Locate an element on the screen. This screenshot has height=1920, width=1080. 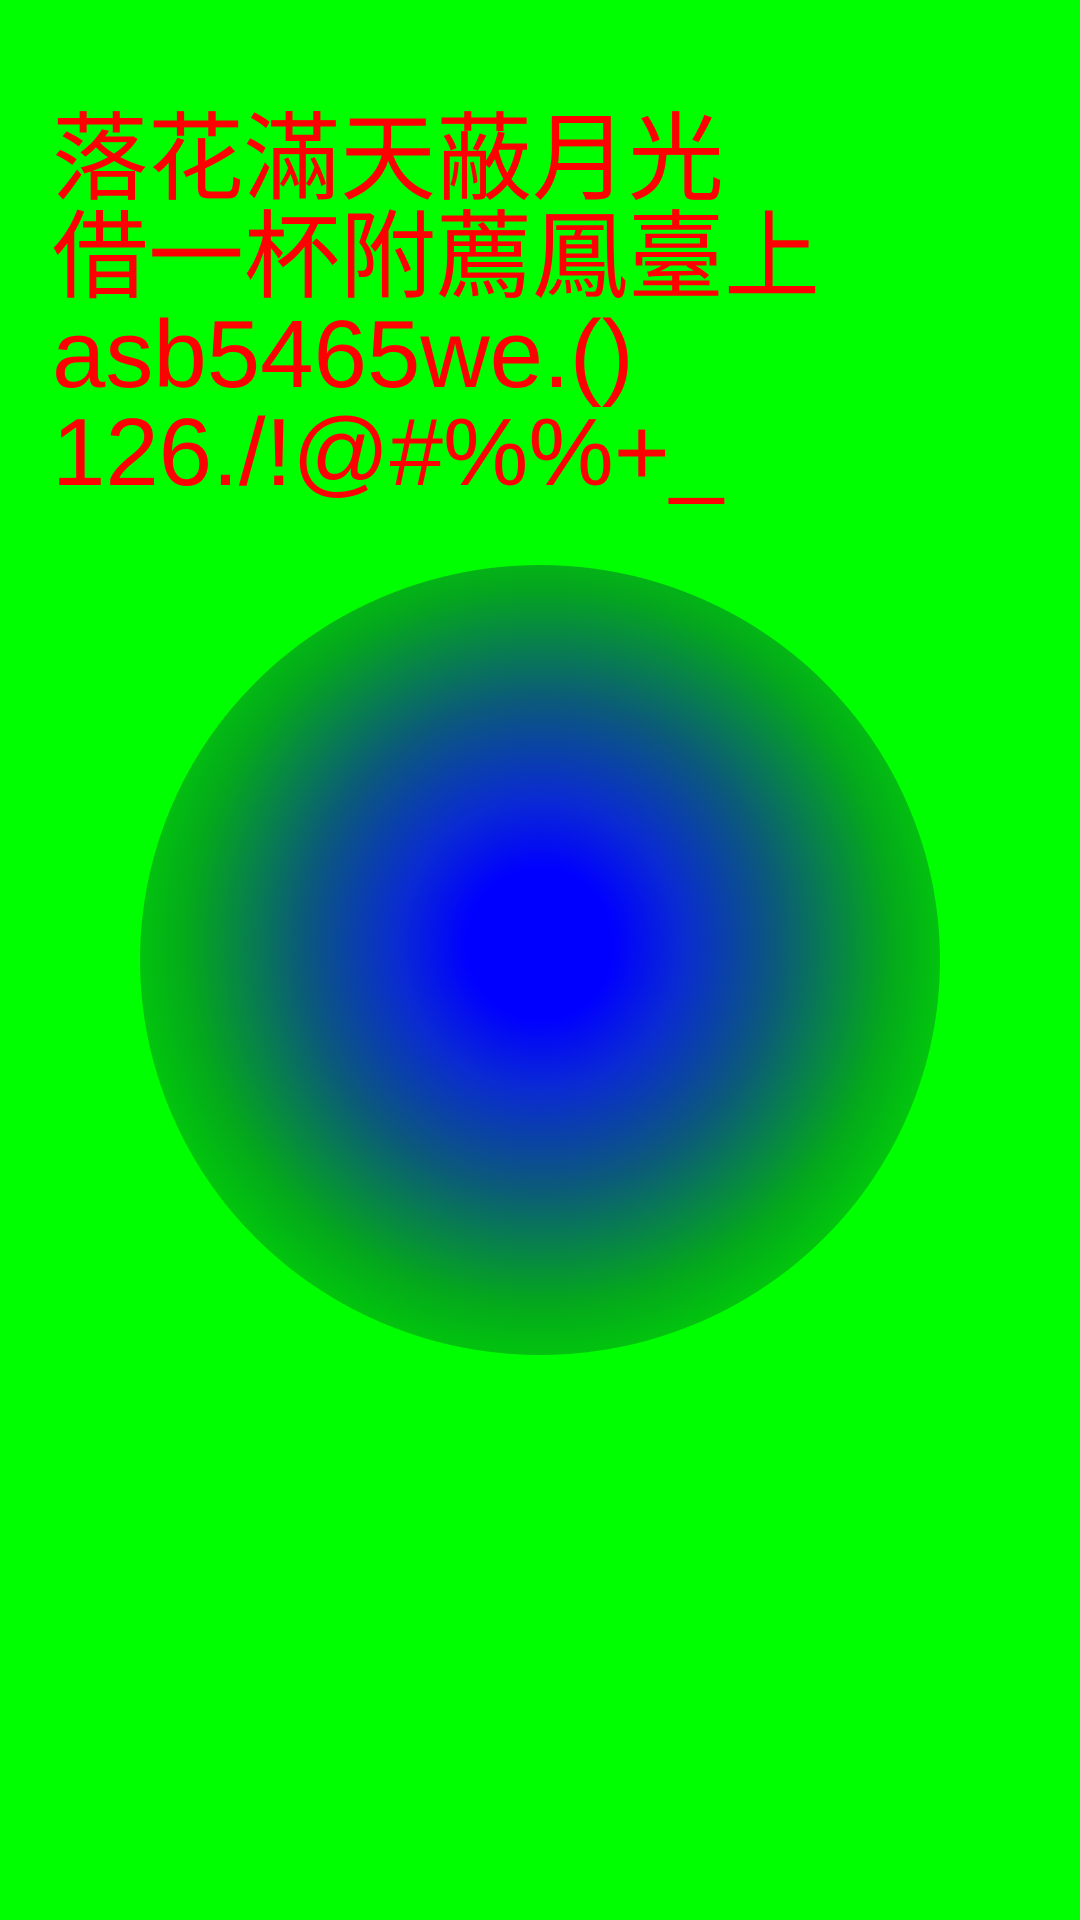
text-line-2: 借一杯附薦鳳臺上 is located at coordinates (436, 257).